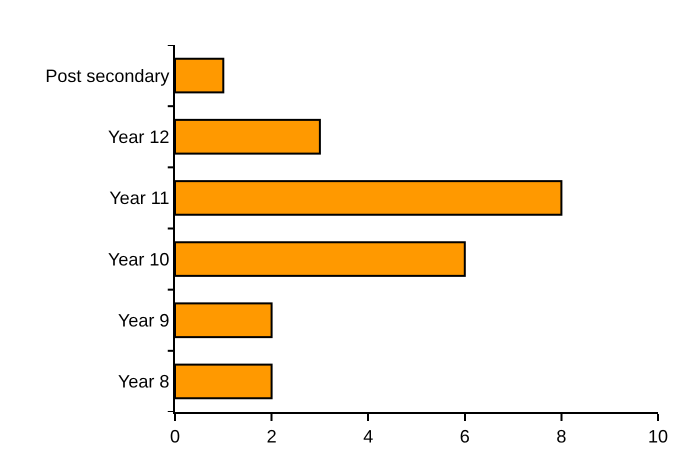 This screenshot has height=466, width=680. Describe the element at coordinates (465, 436) in the screenshot. I see `x-tick-label: 6` at that location.